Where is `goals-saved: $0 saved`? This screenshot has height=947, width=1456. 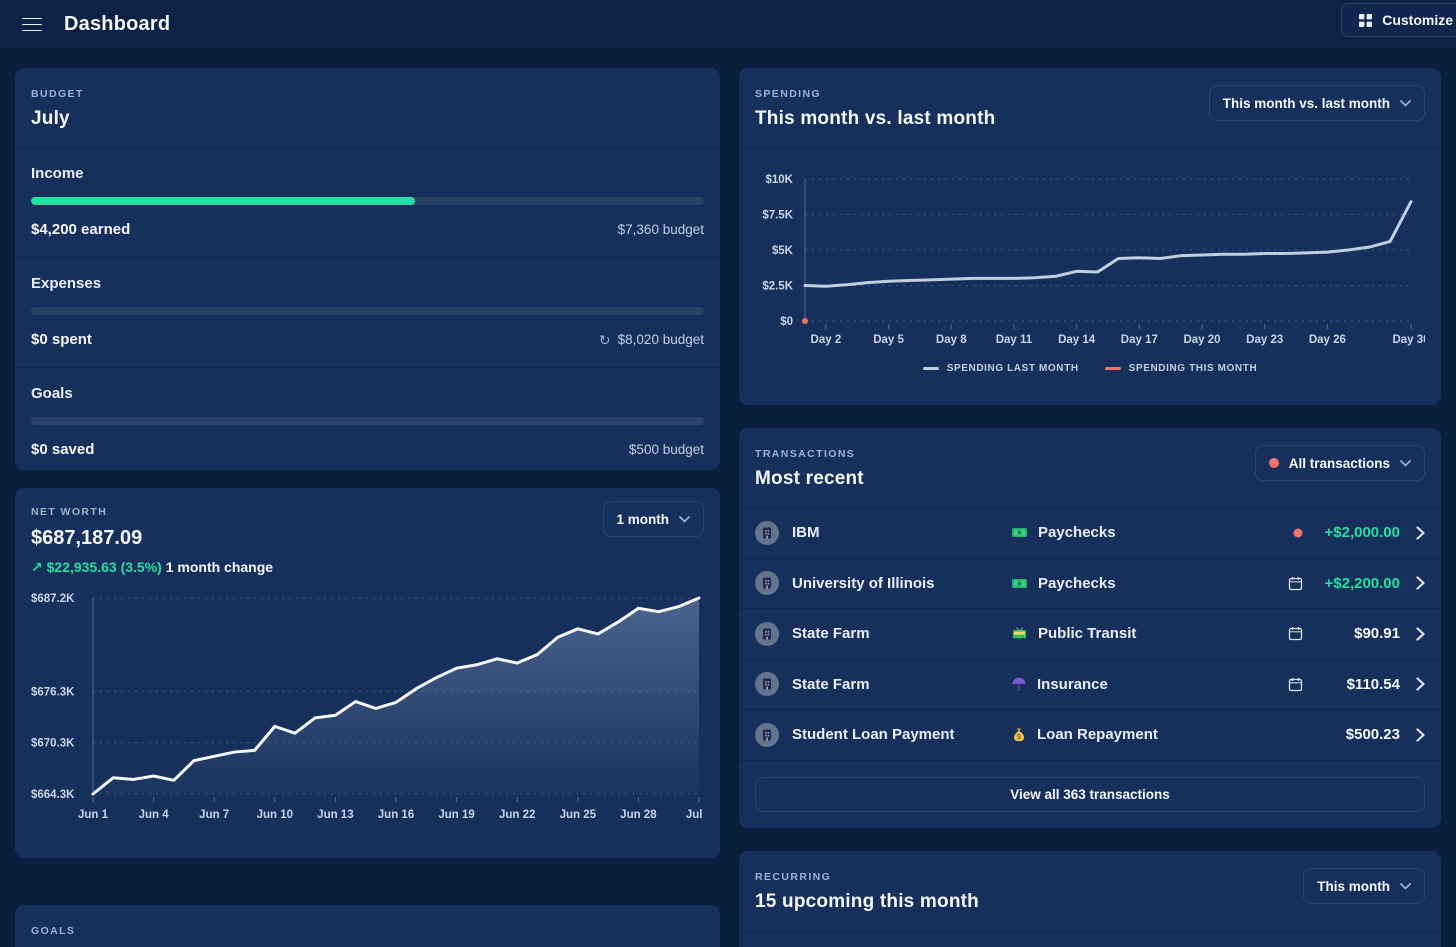
goals-saved: $0 saved is located at coordinates (63, 449).